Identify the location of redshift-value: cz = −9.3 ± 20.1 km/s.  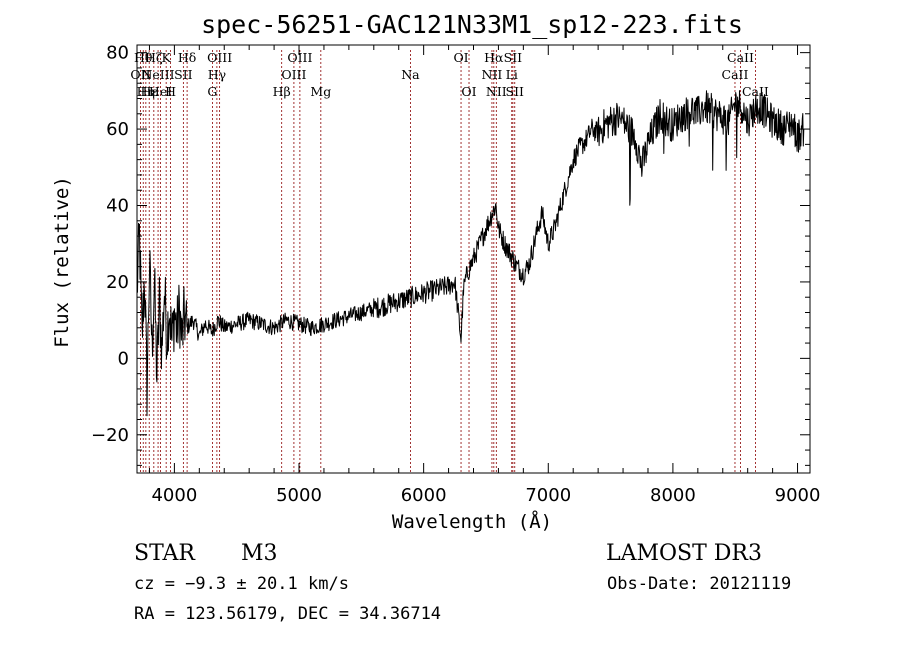
(241, 584).